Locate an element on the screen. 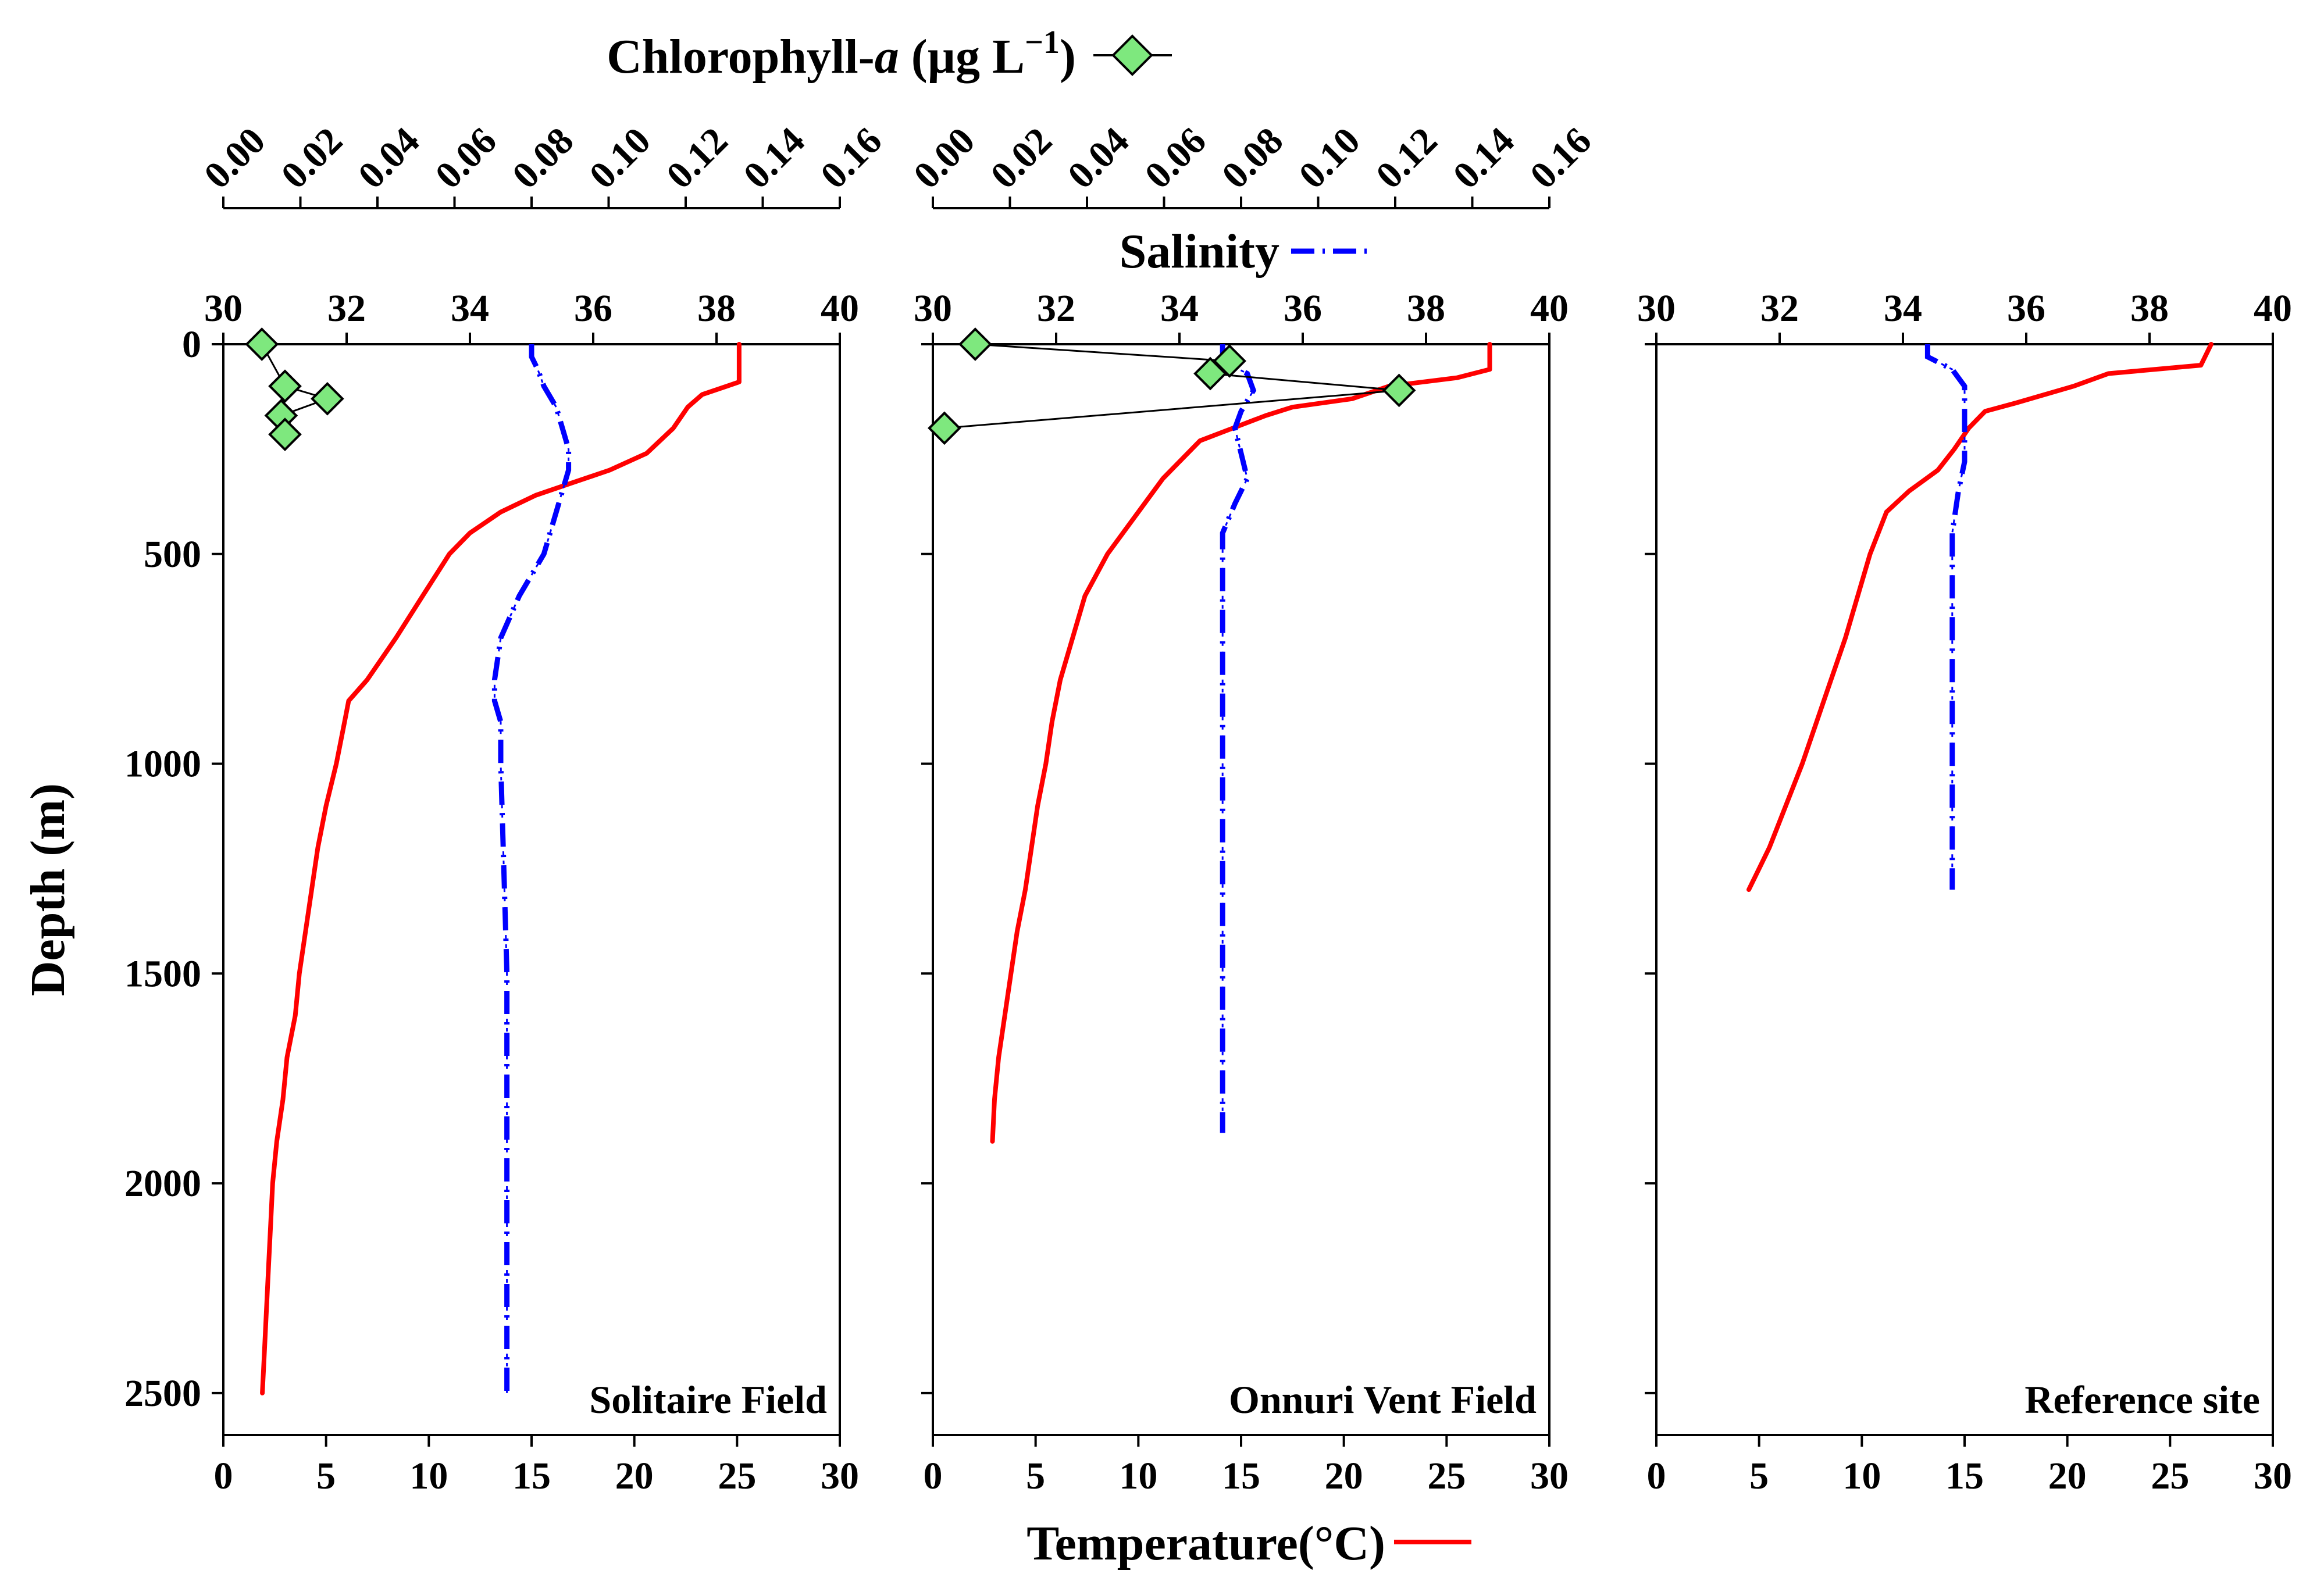 The height and width of the screenshot is (1574, 2324). salinity-axis-title: Salinity is located at coordinates (1199, 251).